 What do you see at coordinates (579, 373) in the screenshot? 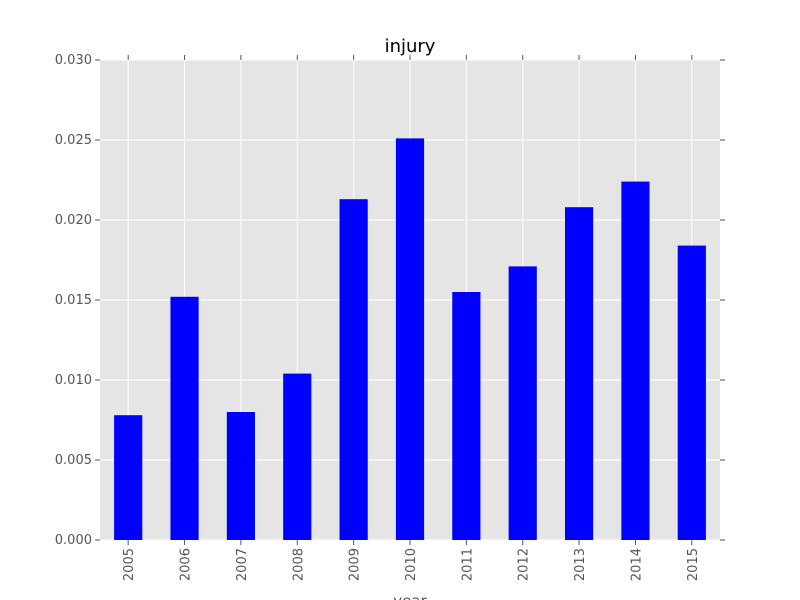
I see `bar-2013` at bounding box center [579, 373].